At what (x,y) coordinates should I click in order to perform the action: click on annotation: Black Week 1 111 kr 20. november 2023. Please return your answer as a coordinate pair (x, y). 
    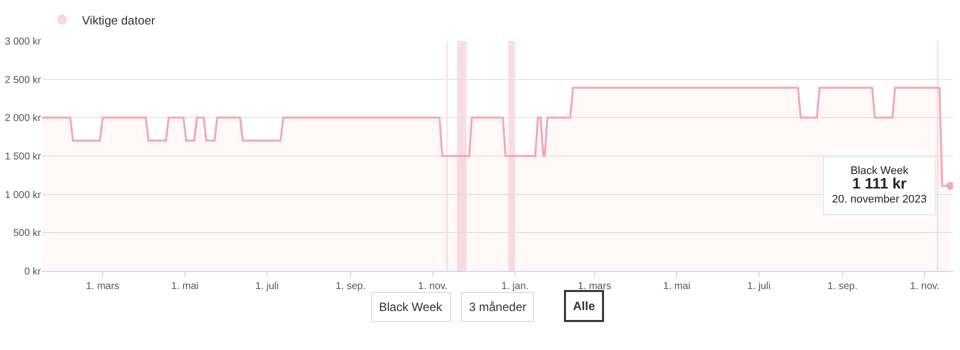
    Looking at the image, I should click on (879, 185).